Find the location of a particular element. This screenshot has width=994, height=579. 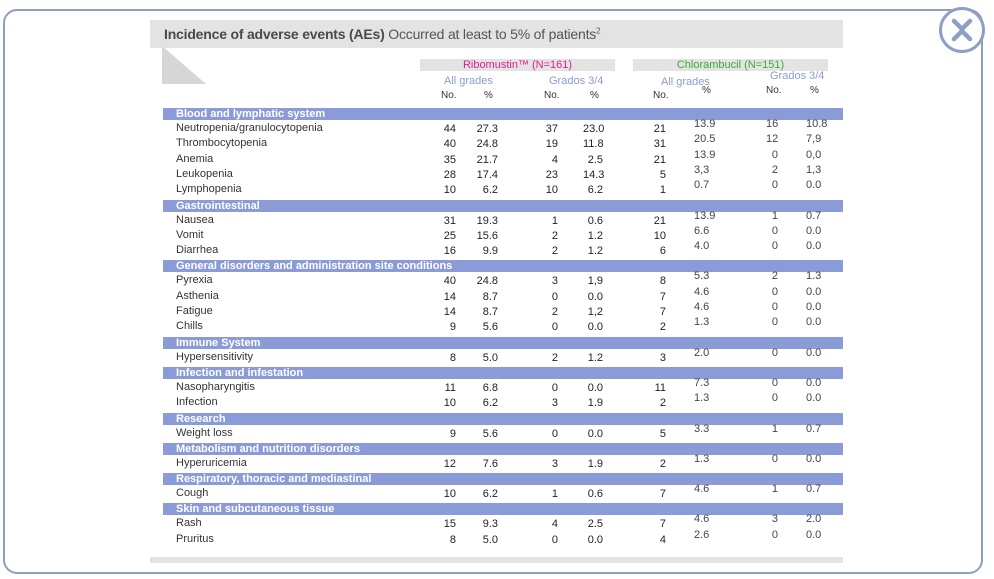

row-label: Neutropenia/granulocytopenia is located at coordinates (249, 128).